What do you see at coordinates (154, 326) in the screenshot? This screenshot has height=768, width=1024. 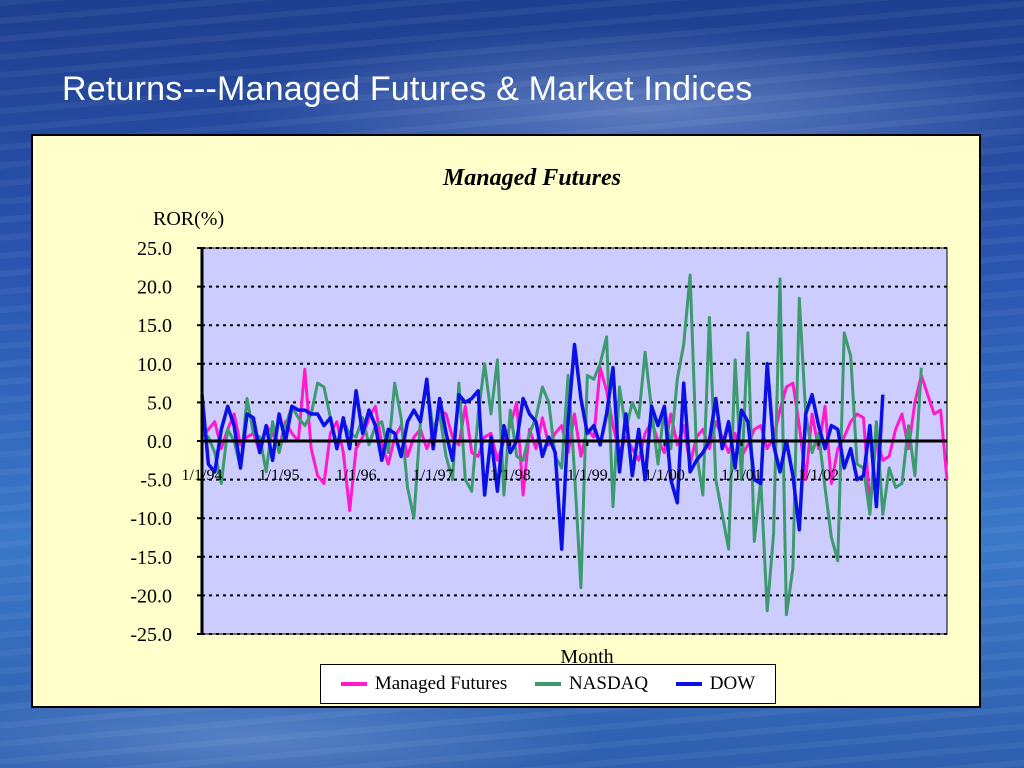 I see `y-tick-label: 15.0` at bounding box center [154, 326].